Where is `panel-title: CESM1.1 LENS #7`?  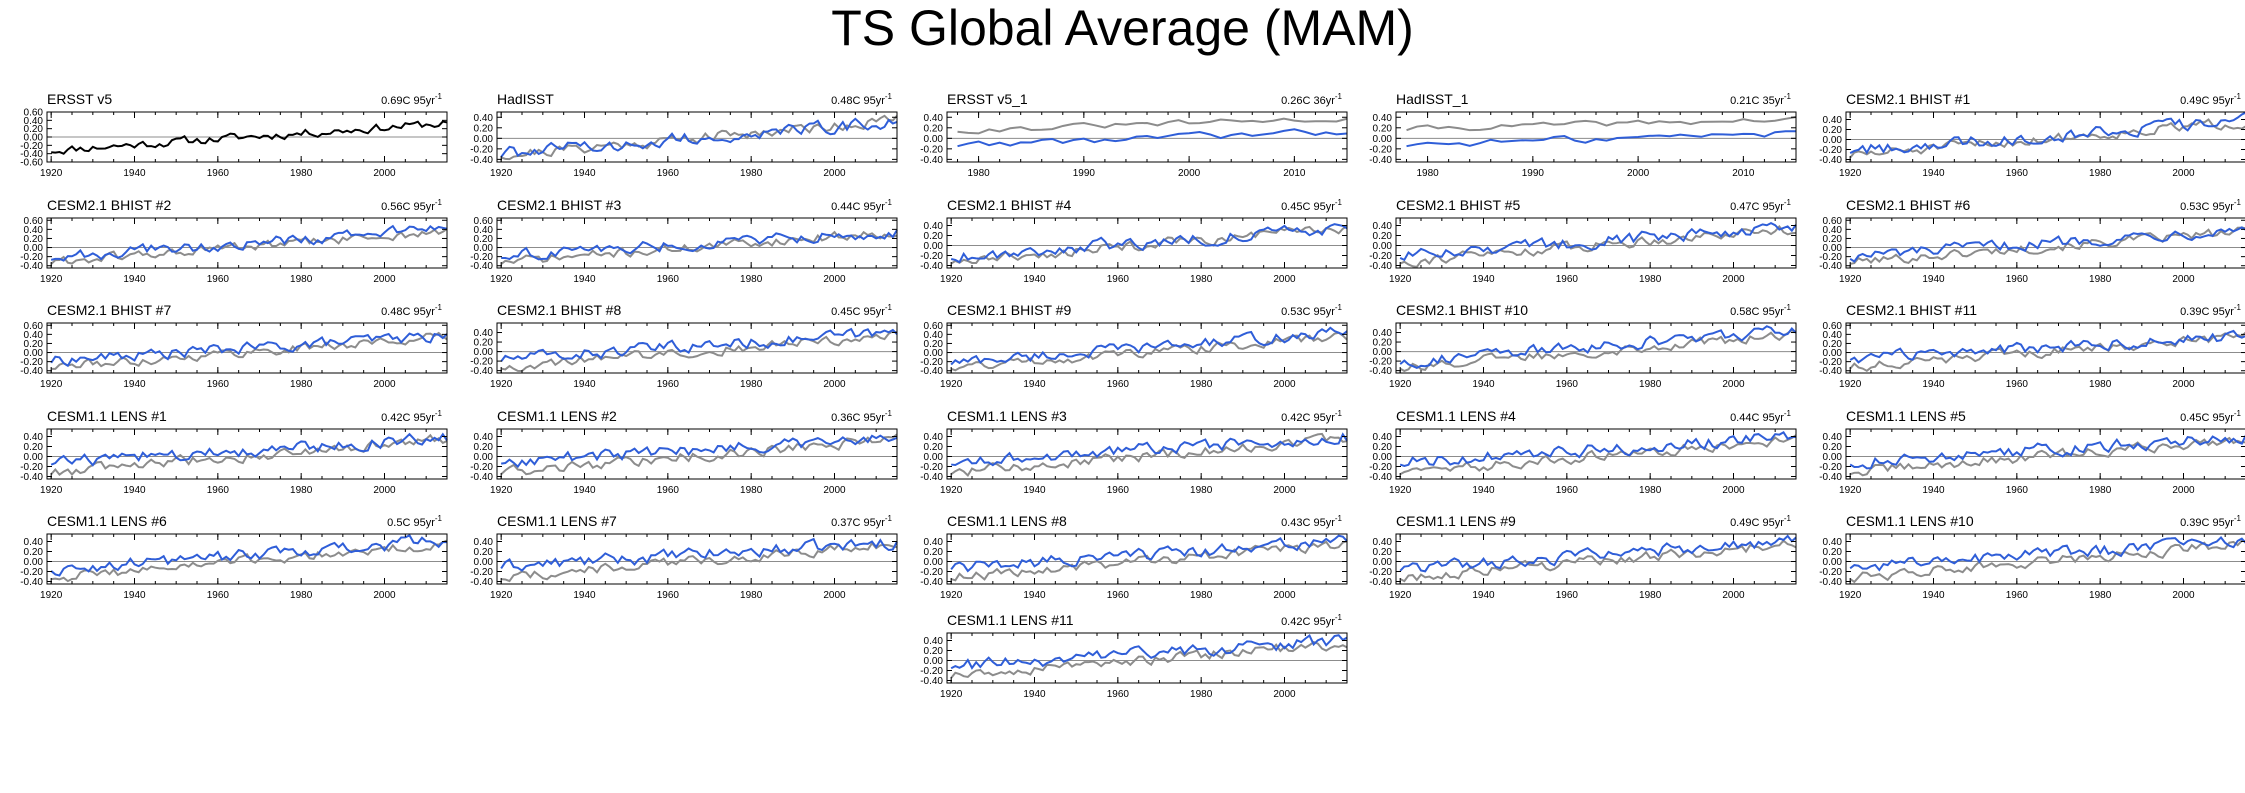
panel-title: CESM1.1 LENS #7 is located at coordinates (557, 521).